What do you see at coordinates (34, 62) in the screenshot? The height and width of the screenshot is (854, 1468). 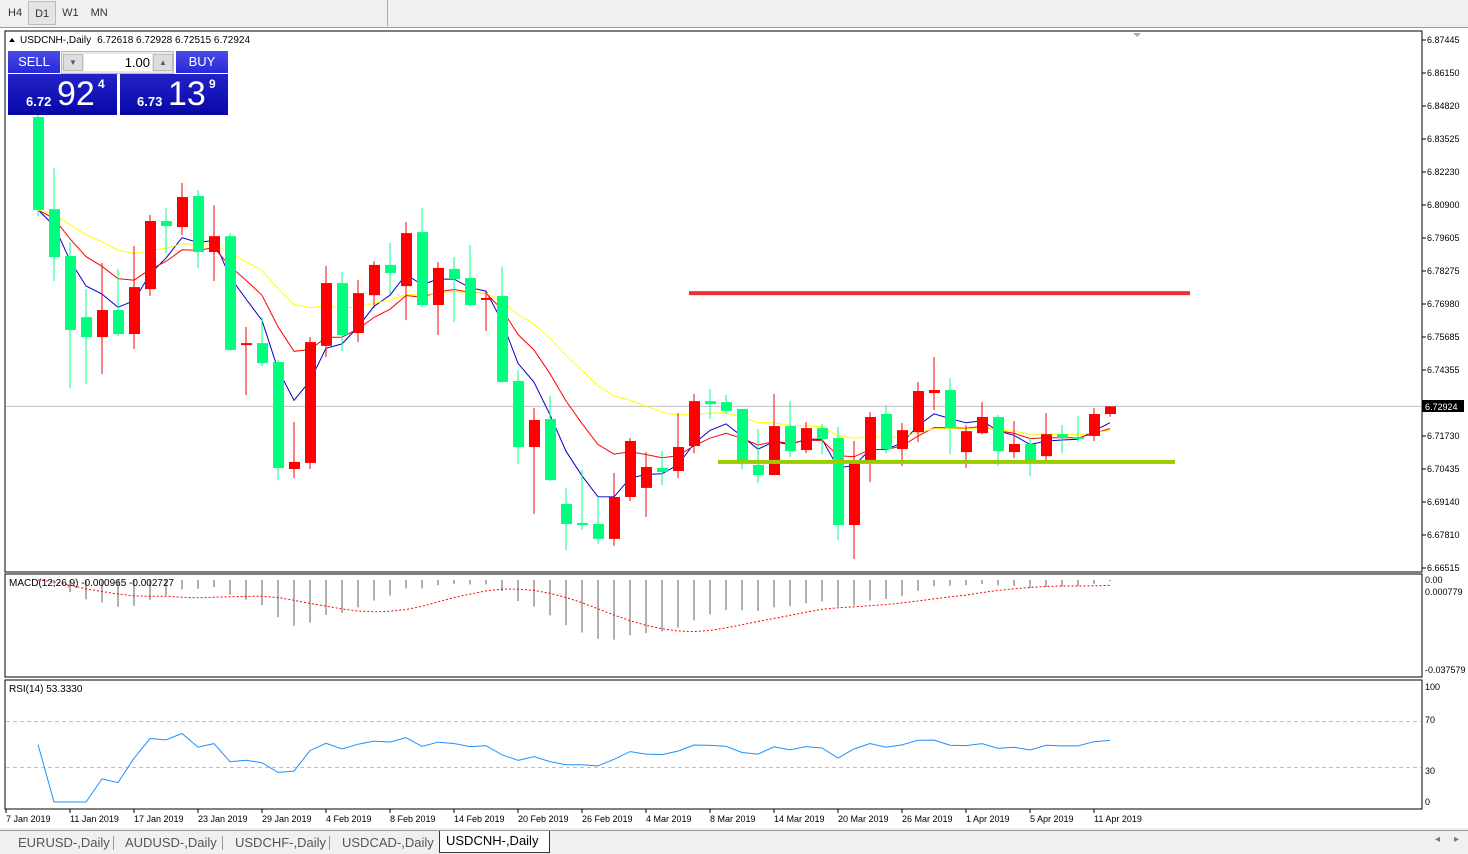 I see `sell-button: SELL` at bounding box center [34, 62].